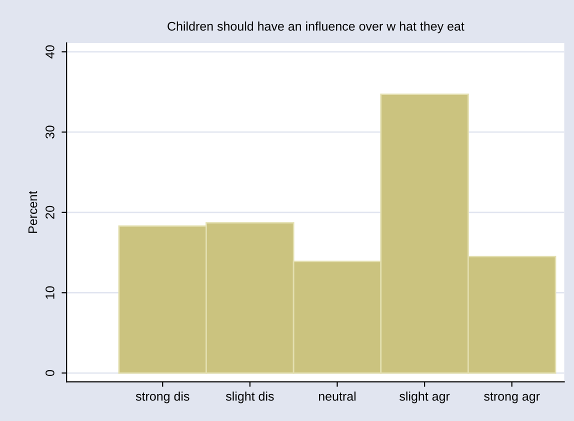  What do you see at coordinates (50, 292) in the screenshot?
I see `y-tick-label: 10` at bounding box center [50, 292].